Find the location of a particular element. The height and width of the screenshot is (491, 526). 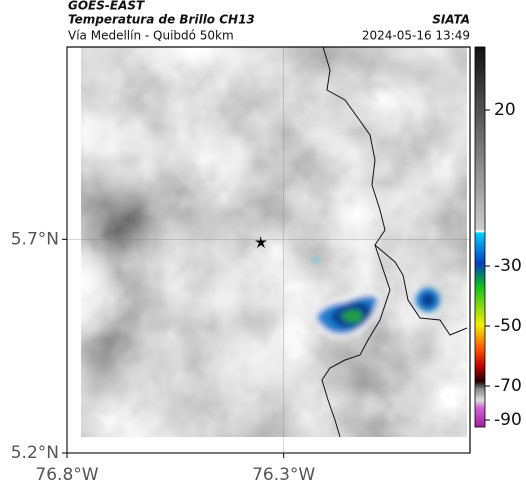

location-marker is located at coordinates (261, 242).